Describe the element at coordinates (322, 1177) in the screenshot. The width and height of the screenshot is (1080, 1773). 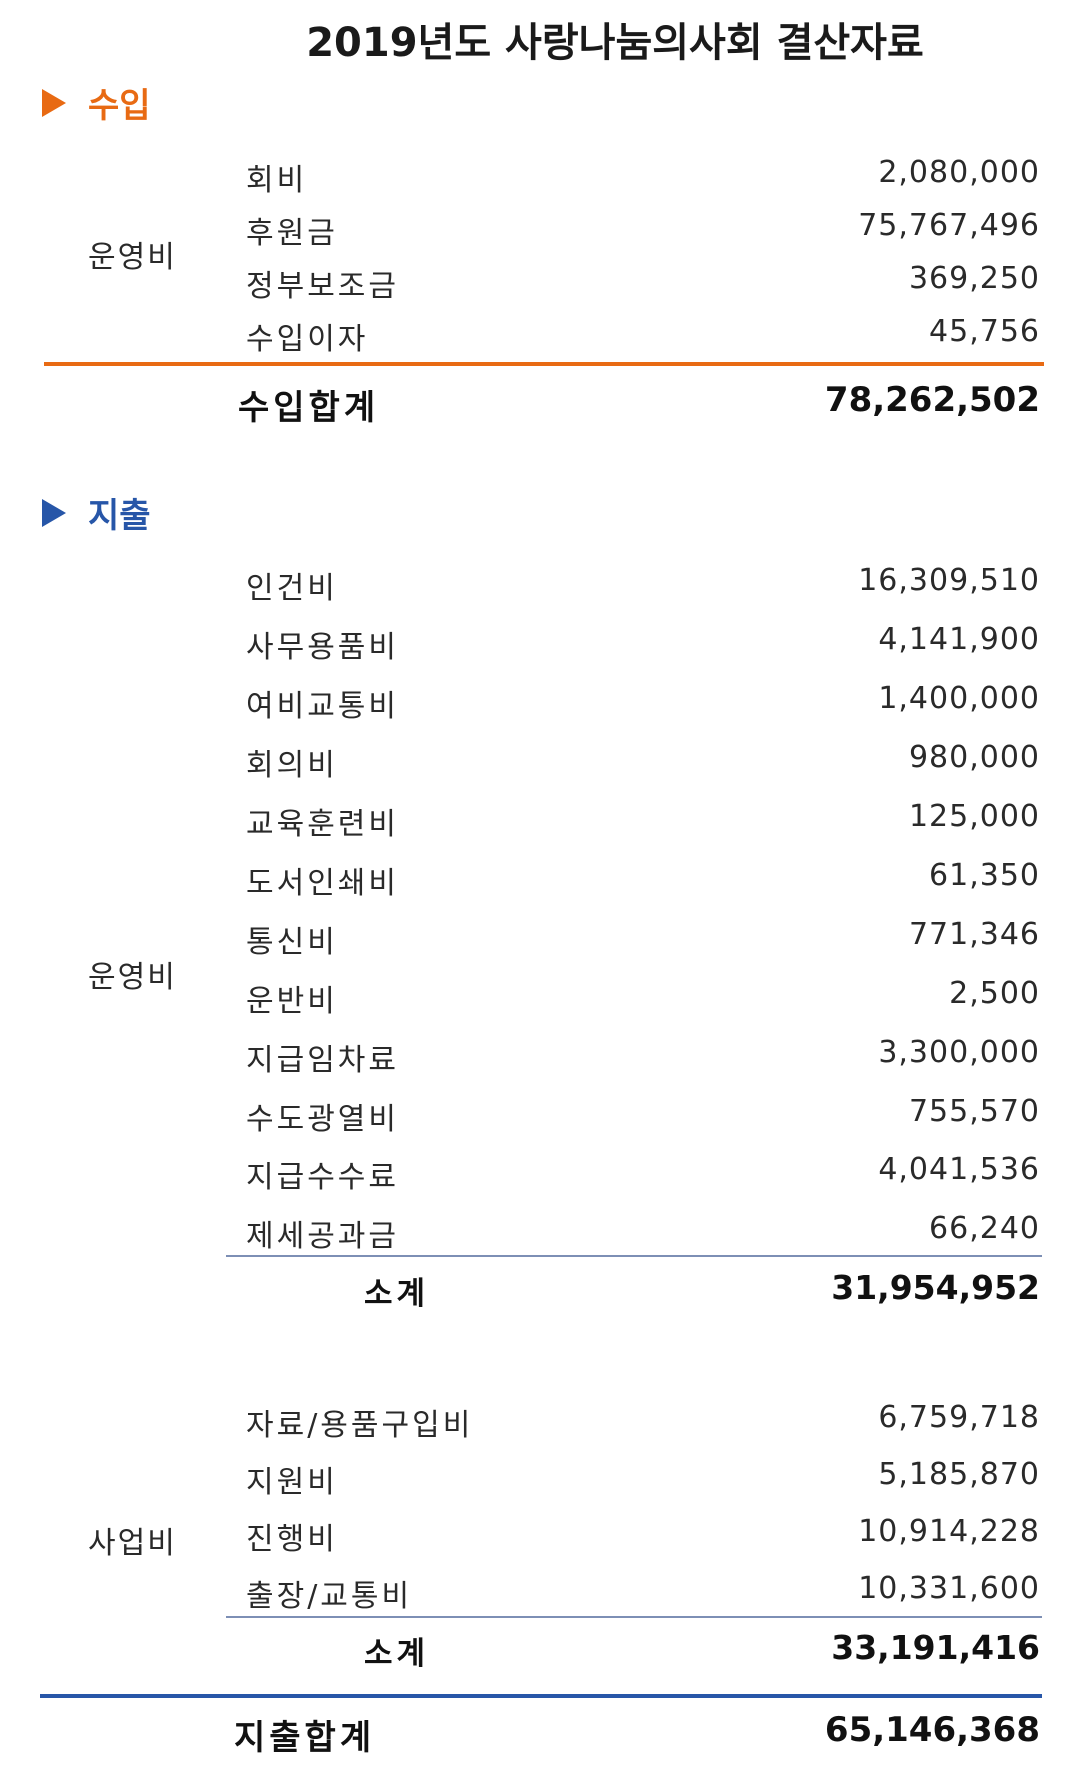
I see `expense-item-name: 지급수수료` at that location.